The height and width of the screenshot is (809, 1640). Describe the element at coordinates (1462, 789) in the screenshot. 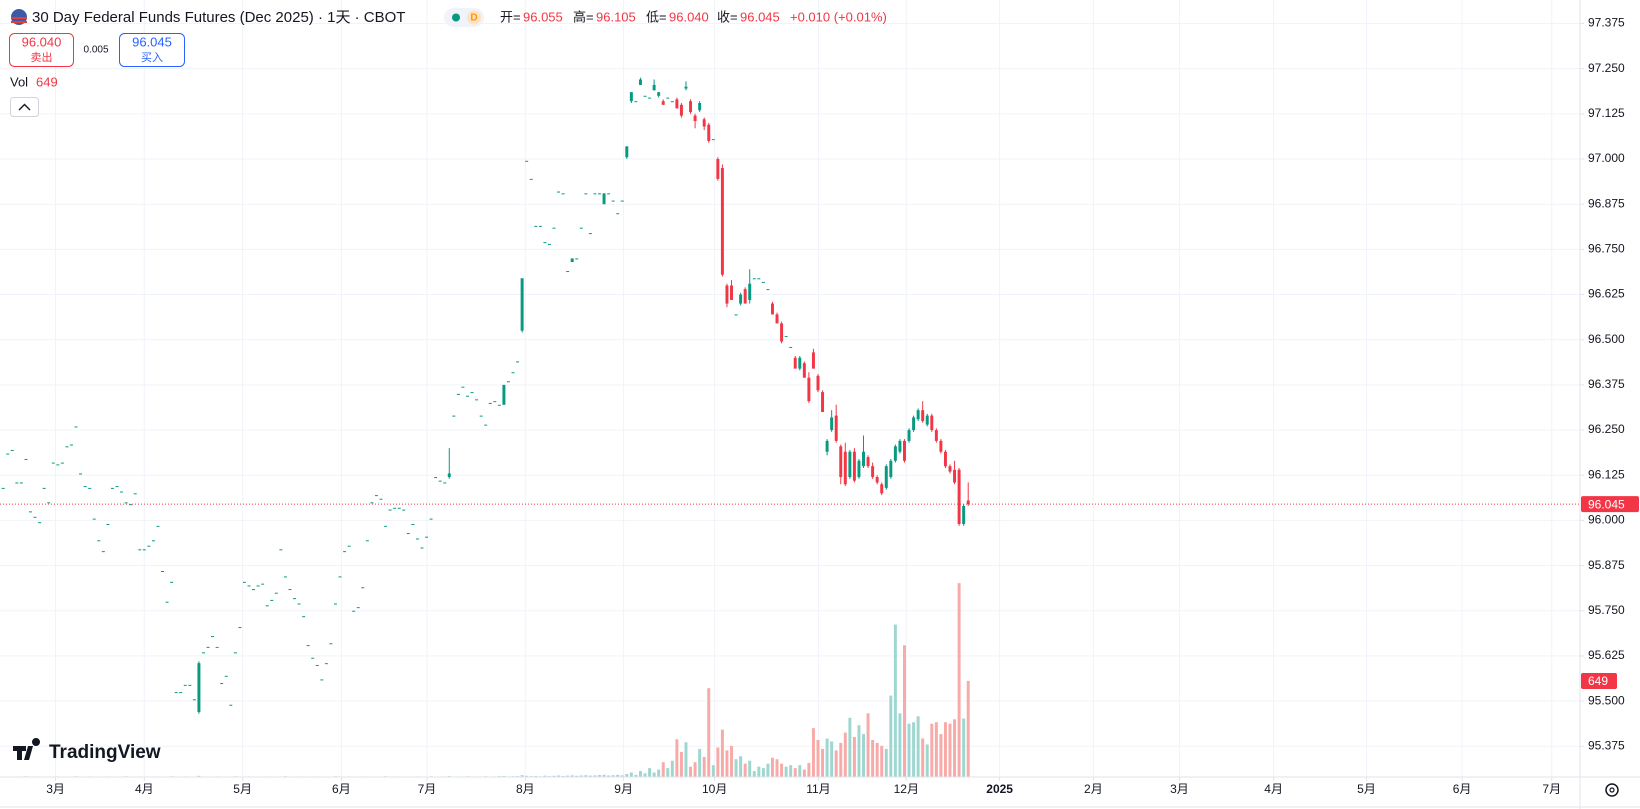

I see `x-tick-label: 6月` at that location.